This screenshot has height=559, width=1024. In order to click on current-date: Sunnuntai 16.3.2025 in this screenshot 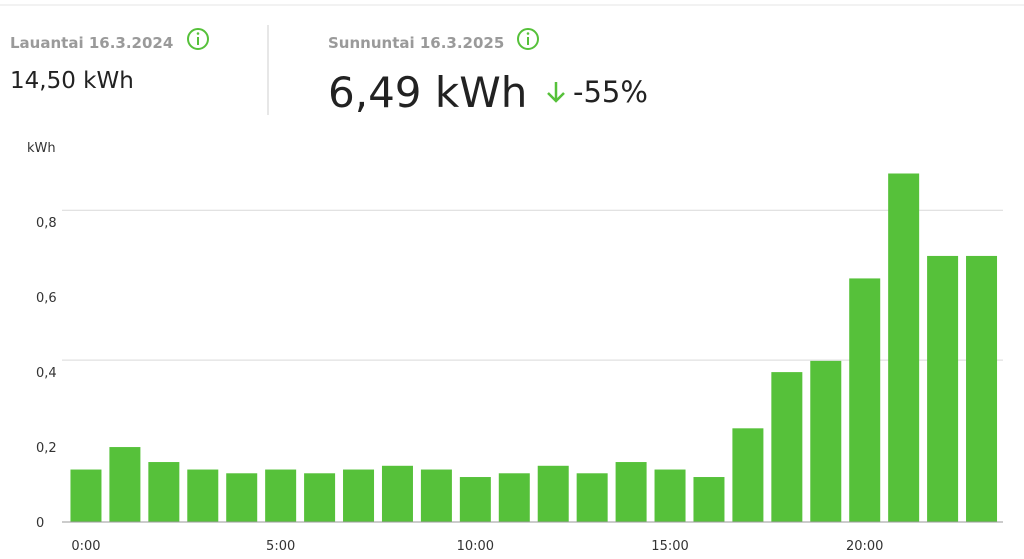, I will do `click(416, 43)`.